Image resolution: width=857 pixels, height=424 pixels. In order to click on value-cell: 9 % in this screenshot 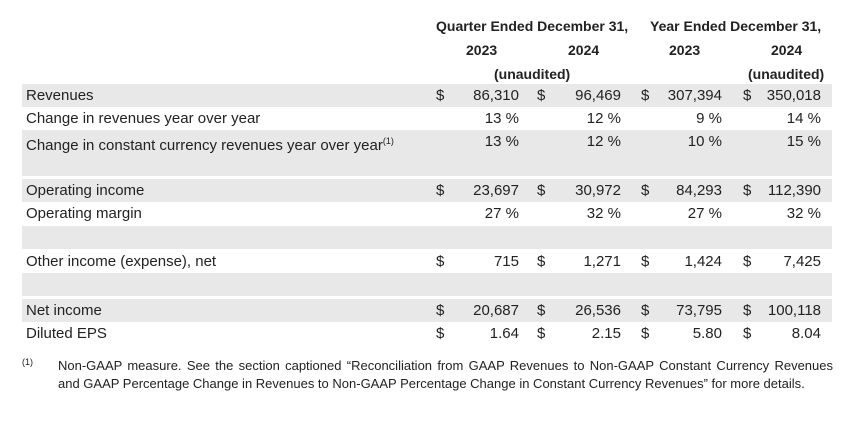, I will do `click(709, 118)`.